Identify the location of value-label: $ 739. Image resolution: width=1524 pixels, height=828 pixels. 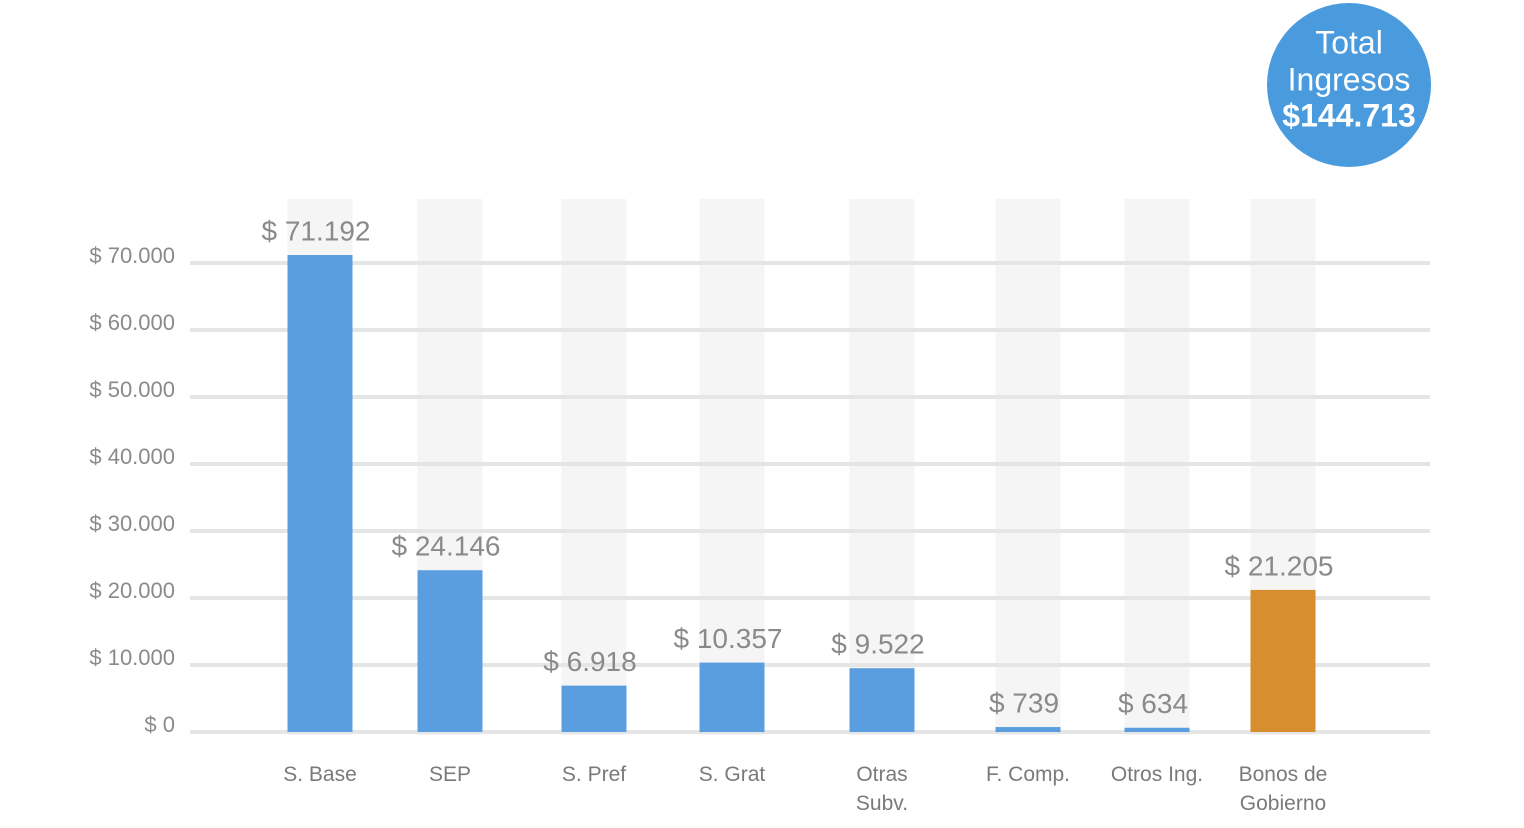
(1024, 702).